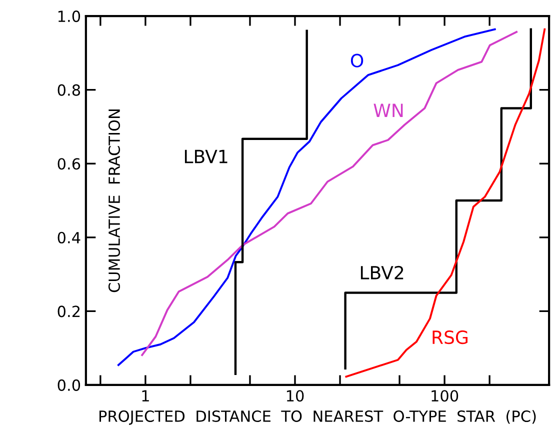  What do you see at coordinates (69, 16) in the screenshot?
I see `y-tick-label: 1.0` at bounding box center [69, 16].